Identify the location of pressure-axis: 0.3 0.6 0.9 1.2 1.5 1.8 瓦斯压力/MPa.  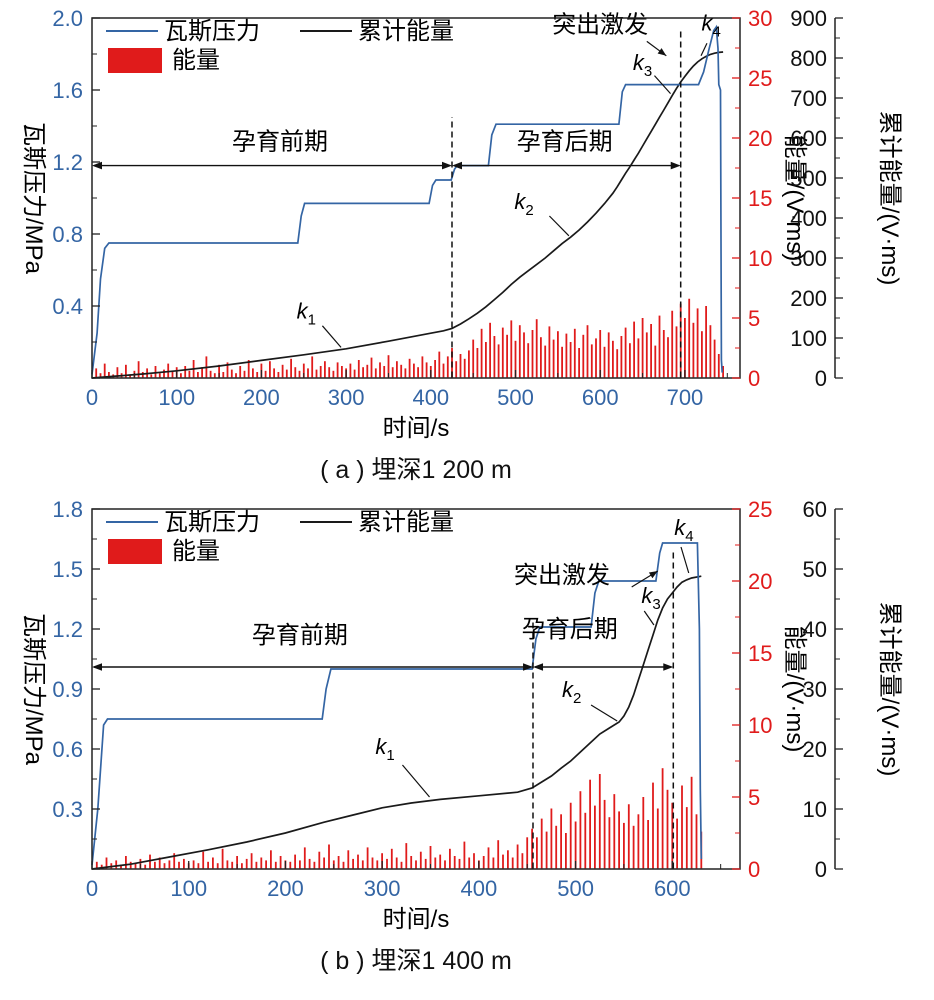
(60, 683).